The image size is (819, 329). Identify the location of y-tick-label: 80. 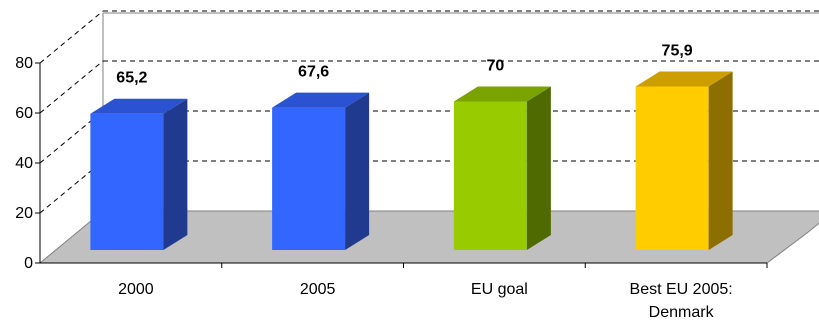
(24, 63).